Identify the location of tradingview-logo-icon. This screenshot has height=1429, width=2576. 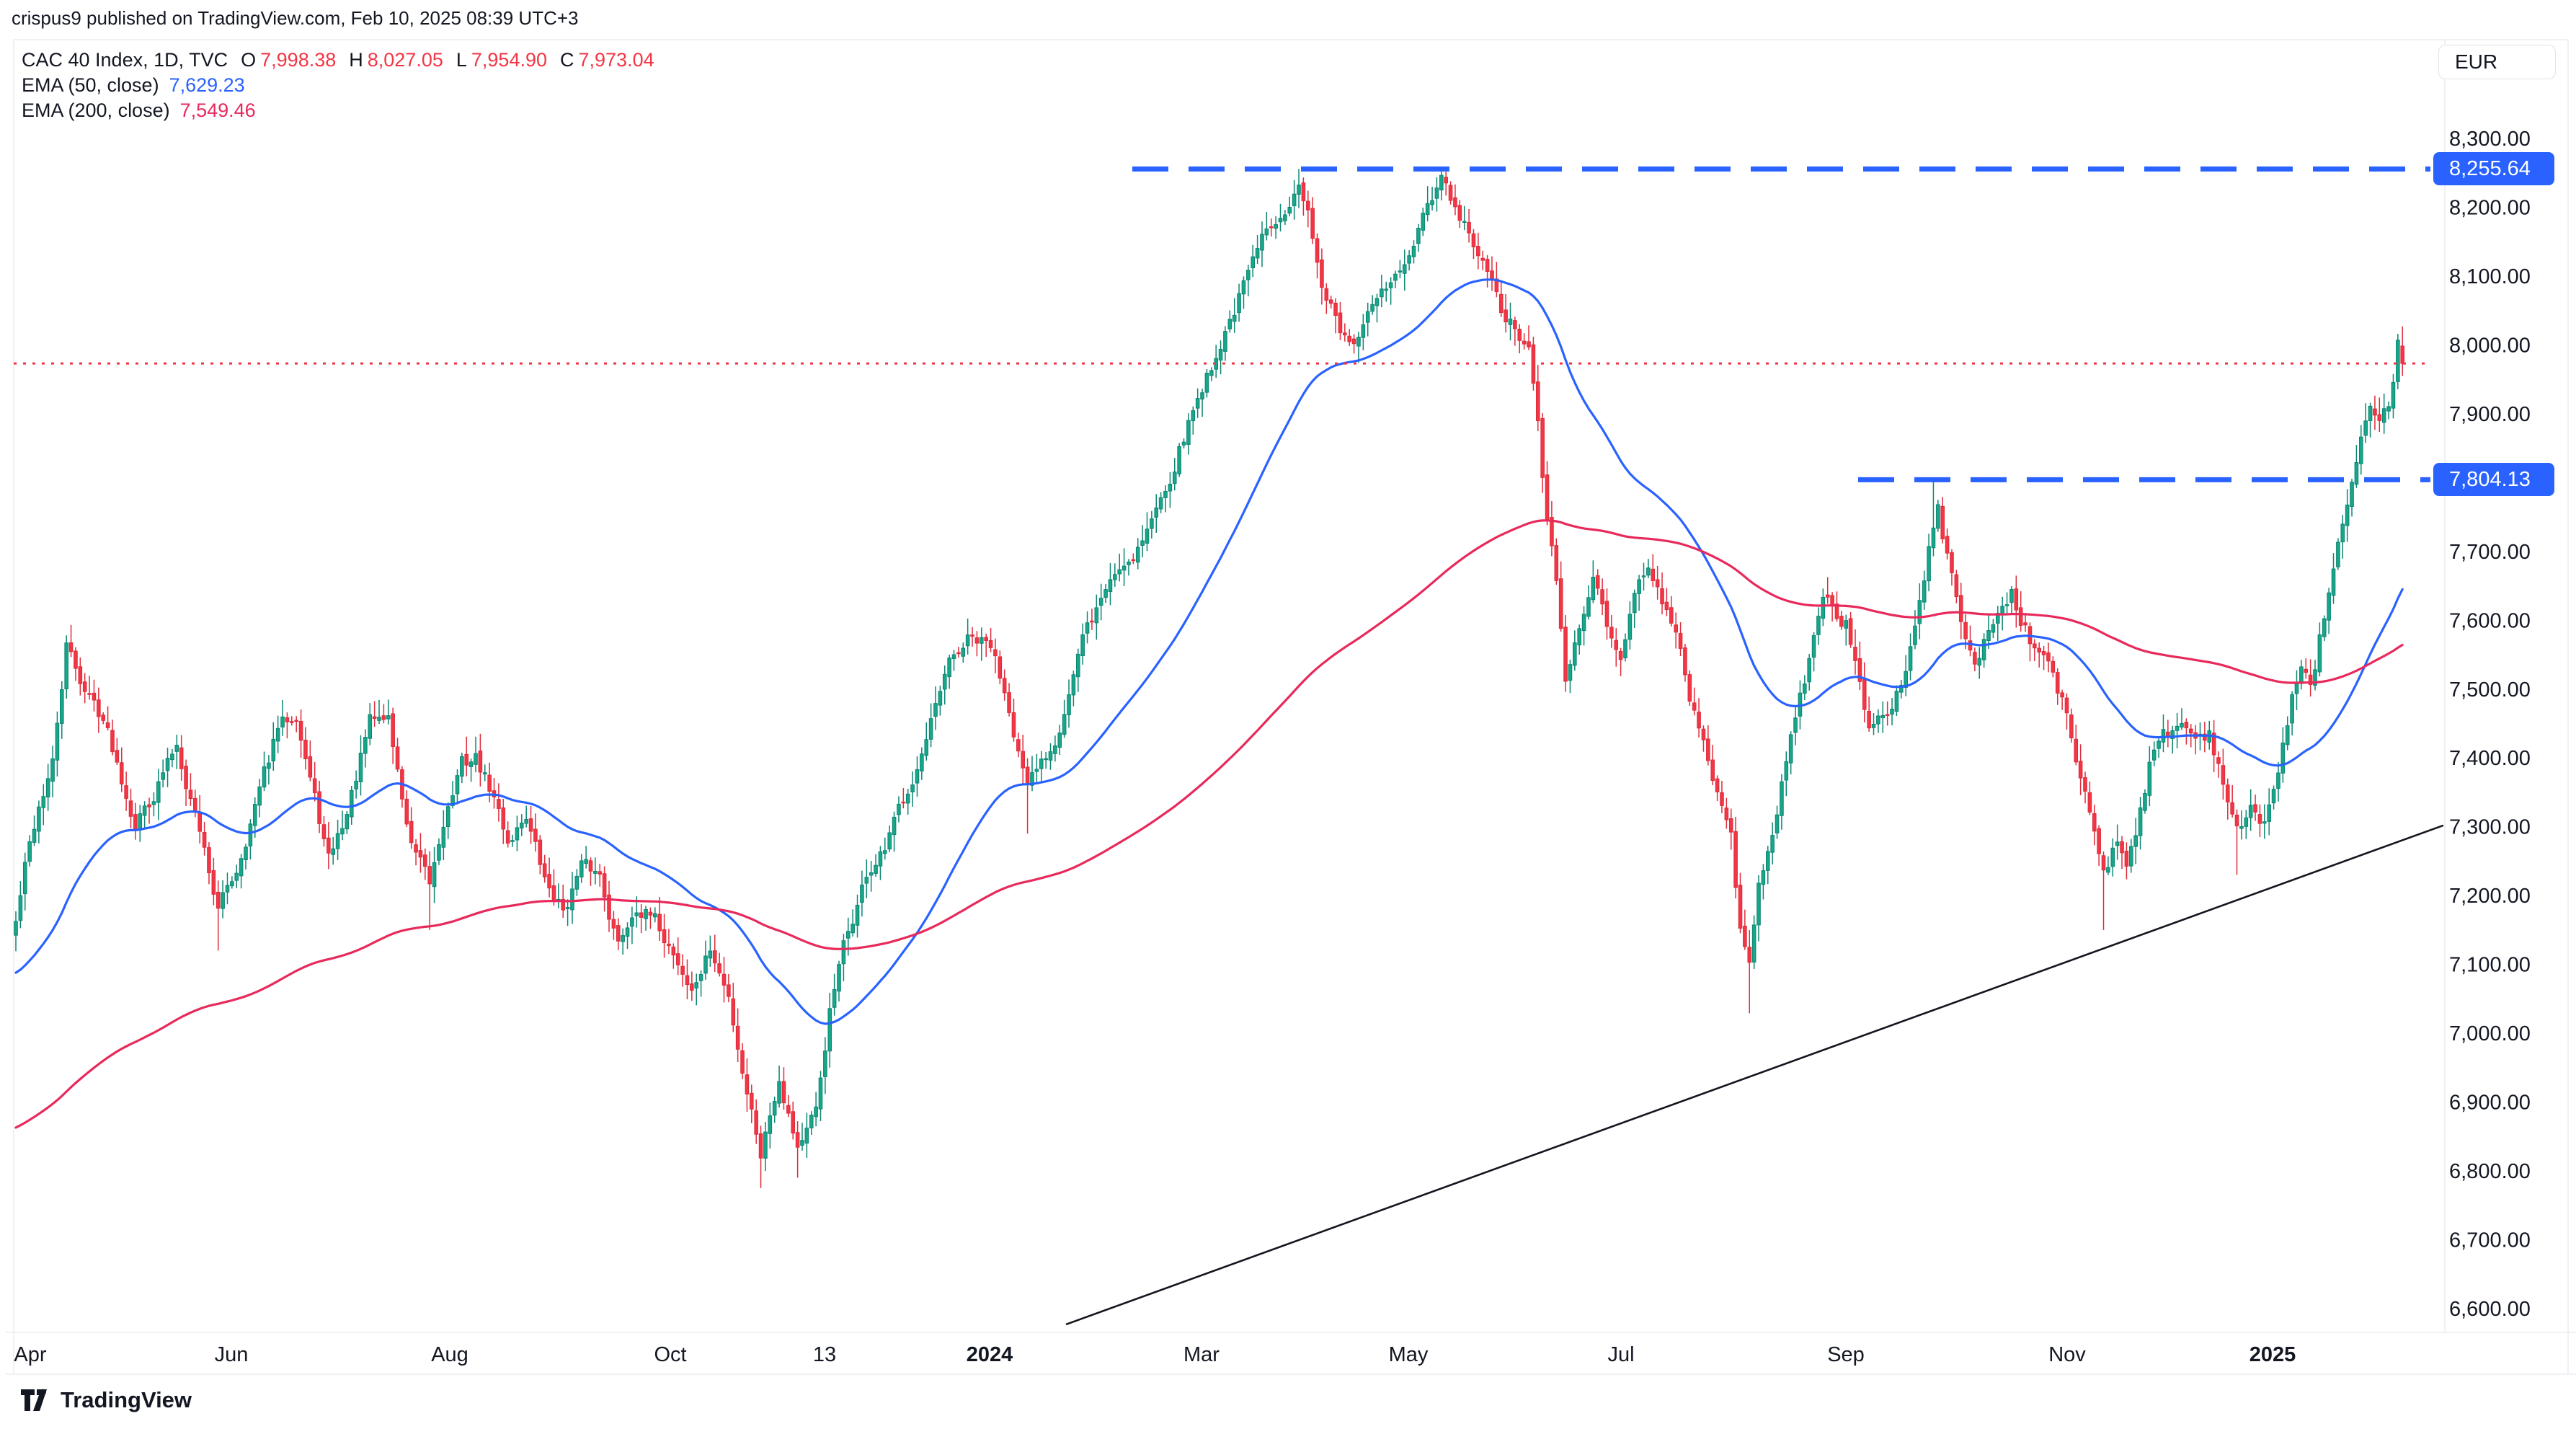
(34, 1400).